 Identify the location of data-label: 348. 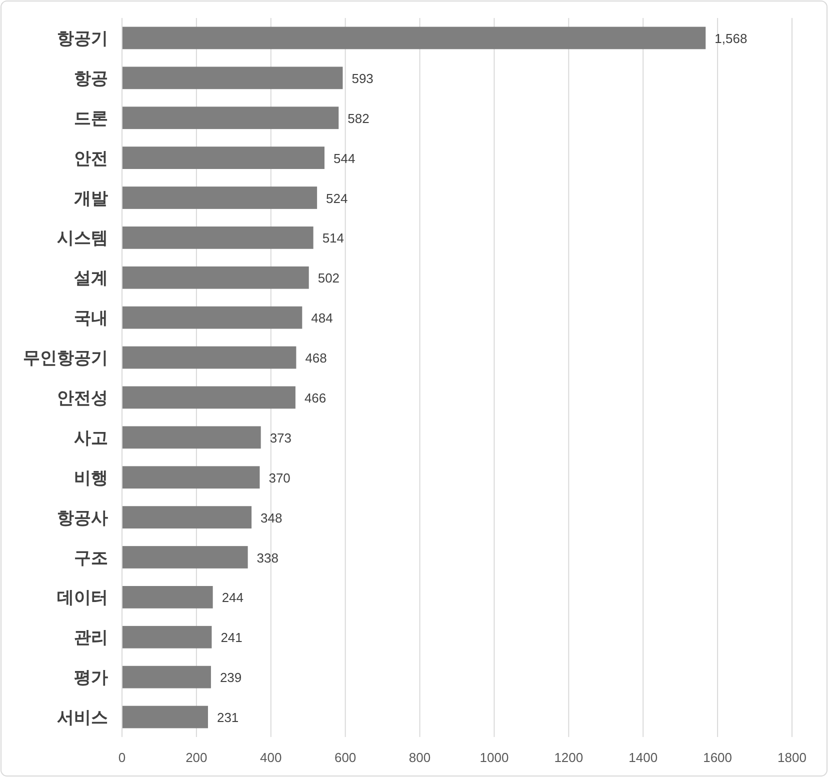
(271, 518).